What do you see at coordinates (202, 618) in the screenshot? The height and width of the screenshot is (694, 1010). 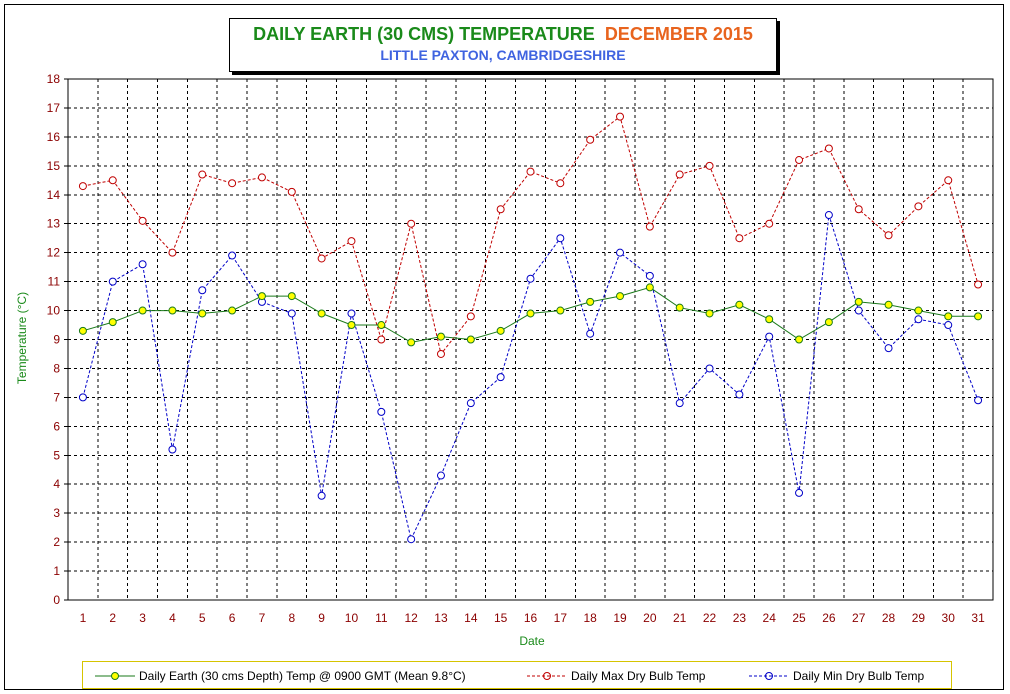 I see `x-tick-label: 5` at bounding box center [202, 618].